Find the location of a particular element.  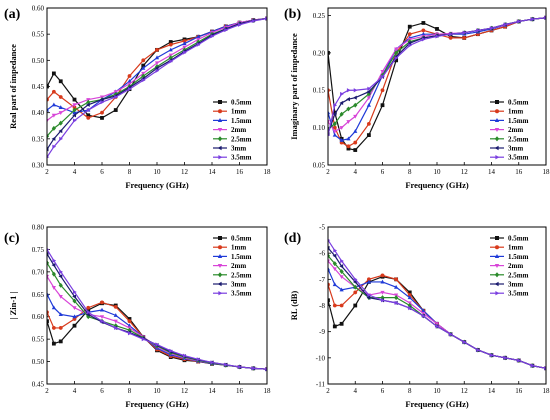

y-tick-label: 0.35 is located at coordinates (38, 139).